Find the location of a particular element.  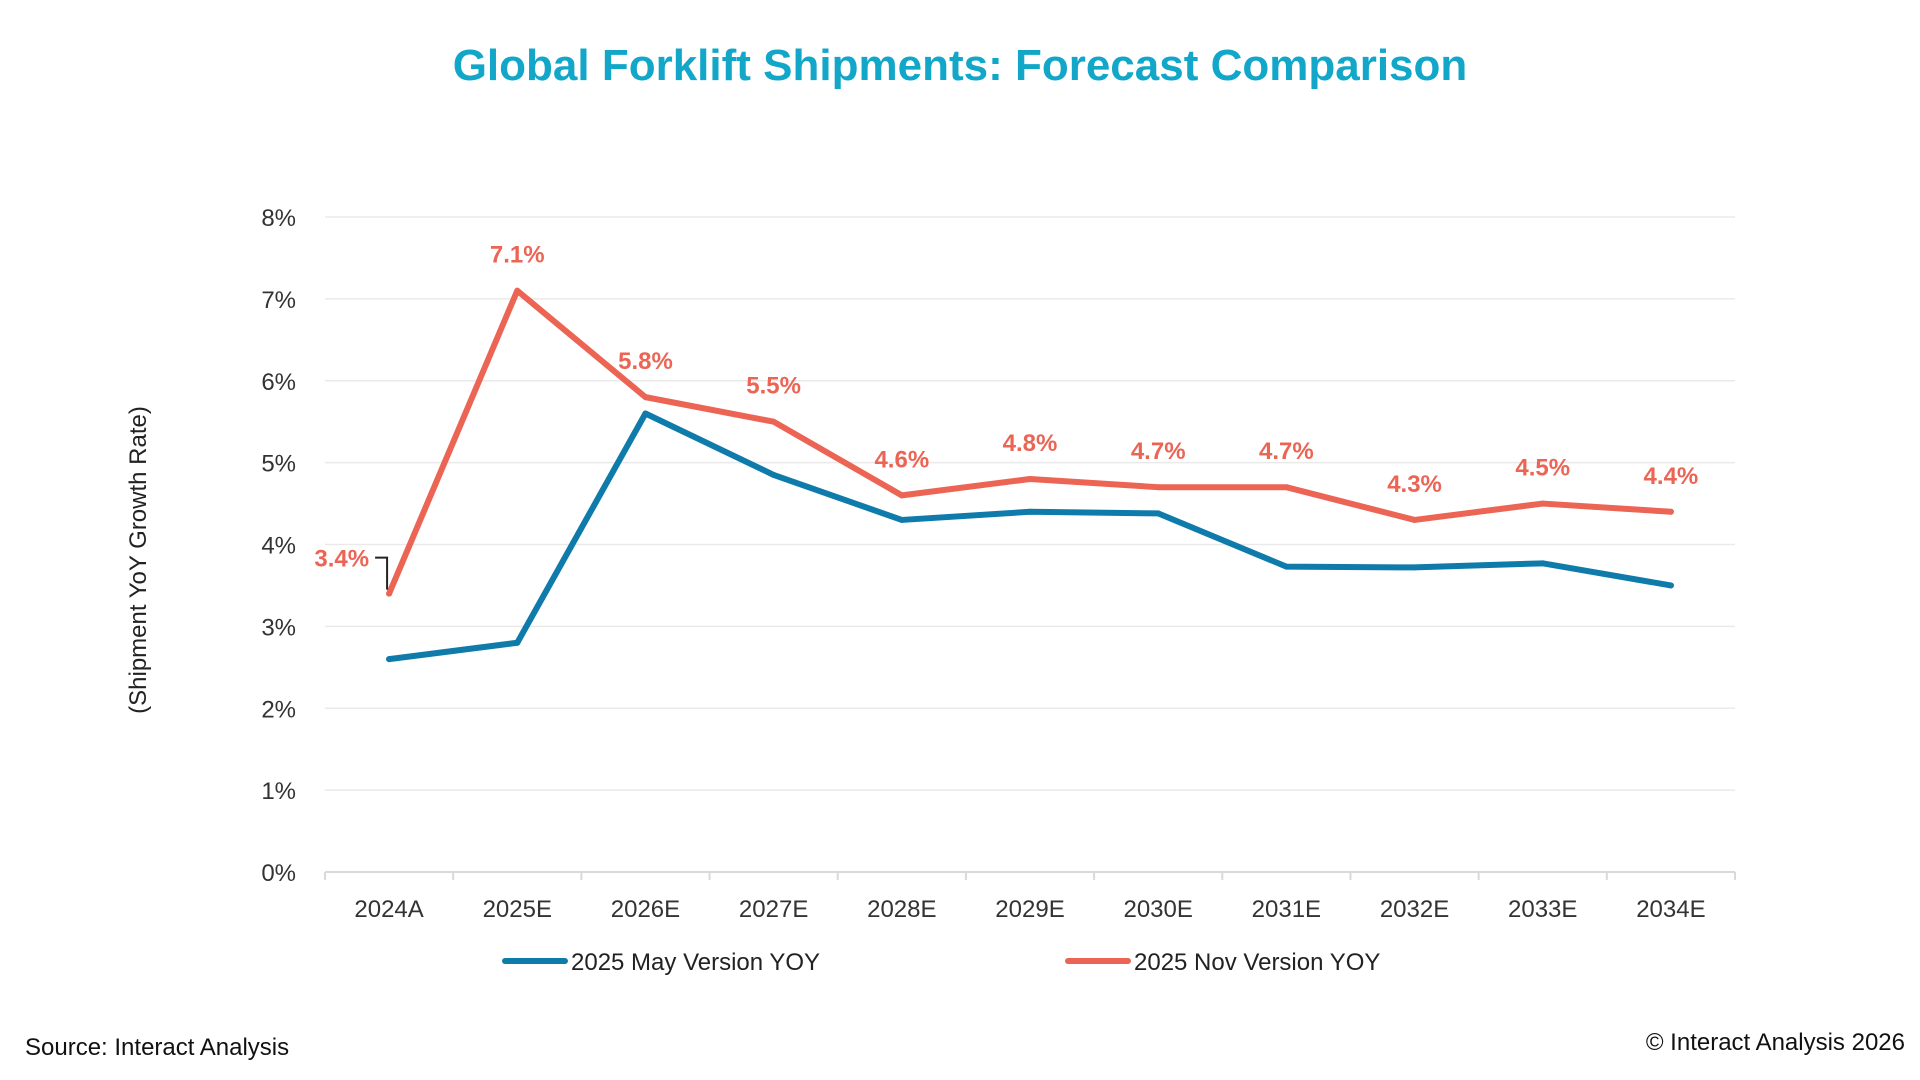

leader-line is located at coordinates (382, 573).